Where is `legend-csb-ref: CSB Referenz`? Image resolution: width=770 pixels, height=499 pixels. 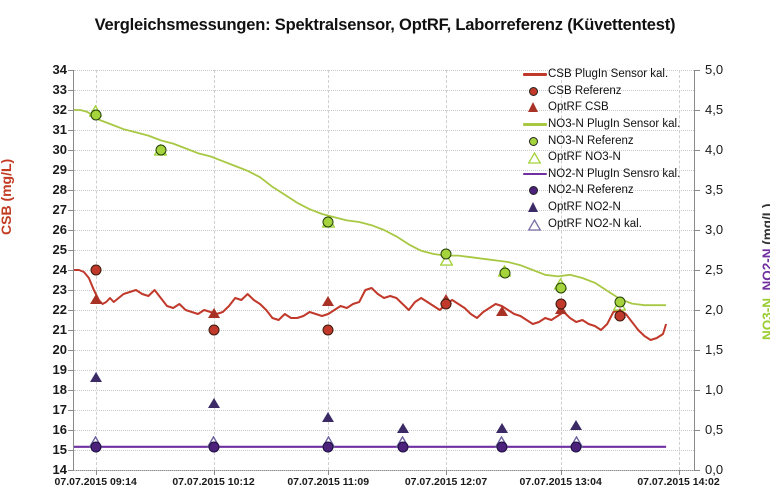 legend-csb-ref: CSB Referenz is located at coordinates (612, 91).